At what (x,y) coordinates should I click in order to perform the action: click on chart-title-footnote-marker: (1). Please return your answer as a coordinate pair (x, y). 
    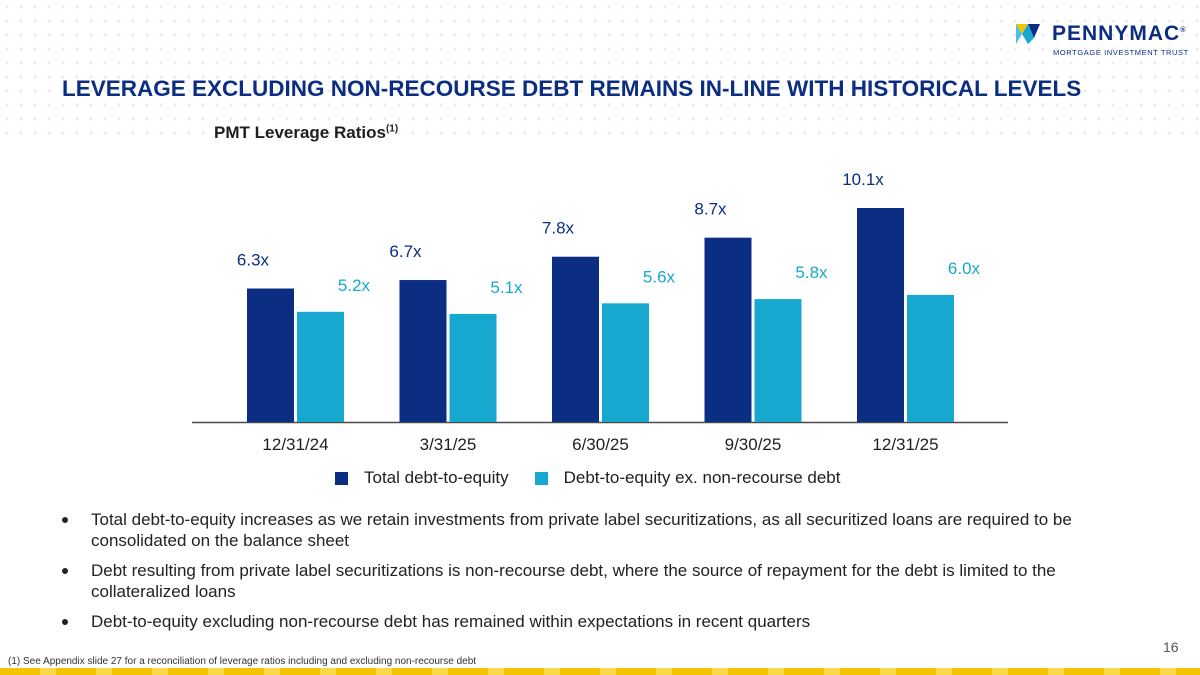
    Looking at the image, I should click on (392, 129).